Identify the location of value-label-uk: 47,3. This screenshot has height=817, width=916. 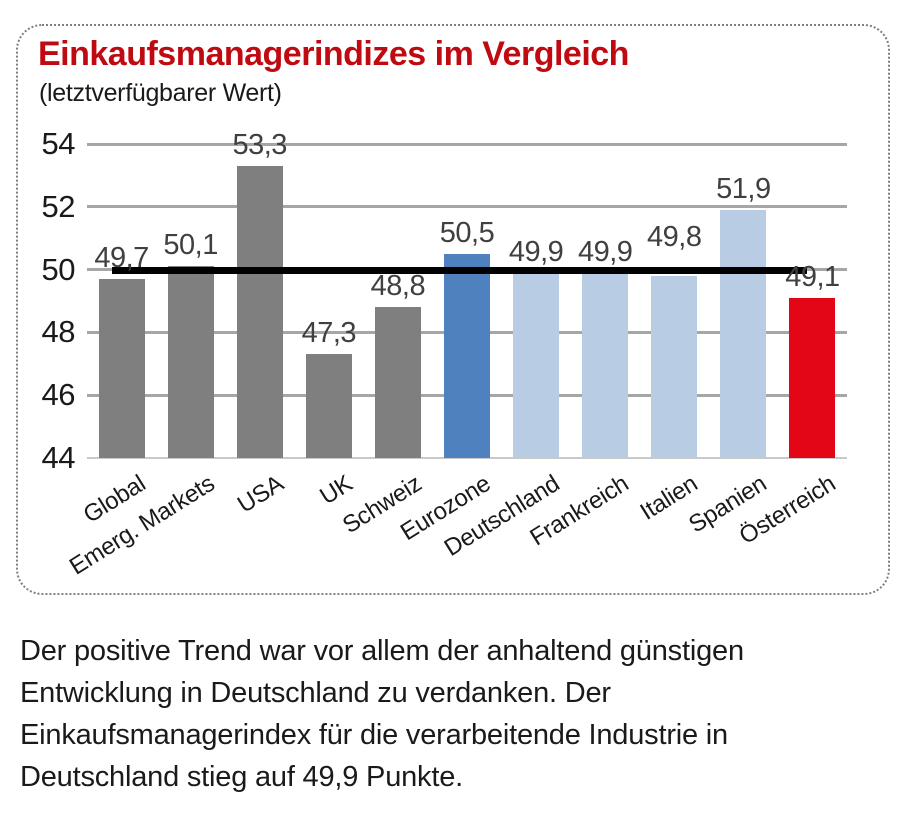
(329, 333).